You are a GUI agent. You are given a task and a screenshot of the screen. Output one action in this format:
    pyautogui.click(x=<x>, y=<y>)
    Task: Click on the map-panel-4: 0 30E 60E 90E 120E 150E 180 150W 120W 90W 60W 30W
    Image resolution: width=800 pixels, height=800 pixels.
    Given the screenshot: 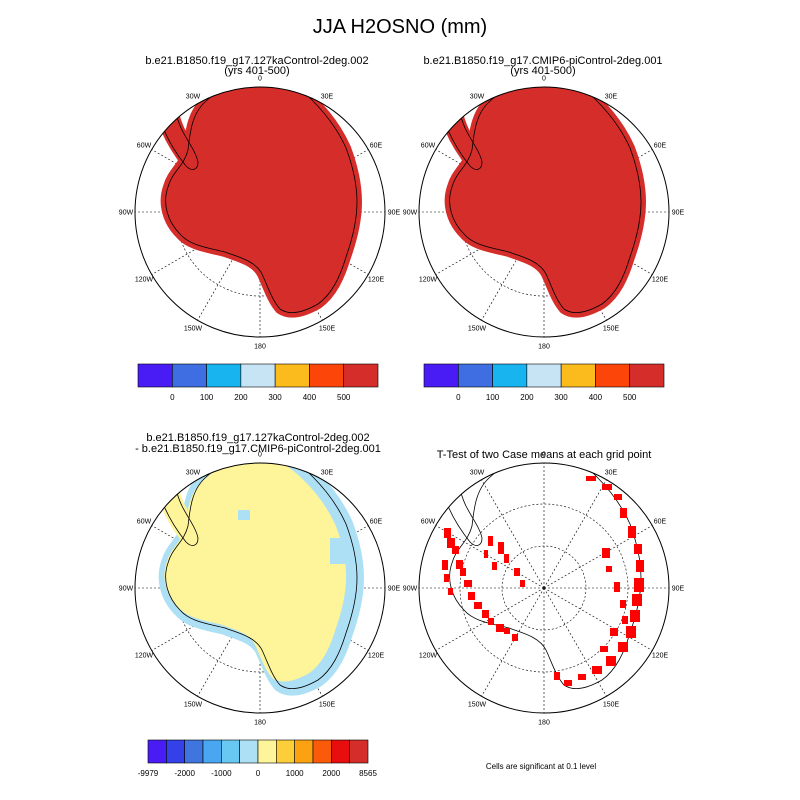 What is the action you would take?
    pyautogui.click(x=544, y=589)
    